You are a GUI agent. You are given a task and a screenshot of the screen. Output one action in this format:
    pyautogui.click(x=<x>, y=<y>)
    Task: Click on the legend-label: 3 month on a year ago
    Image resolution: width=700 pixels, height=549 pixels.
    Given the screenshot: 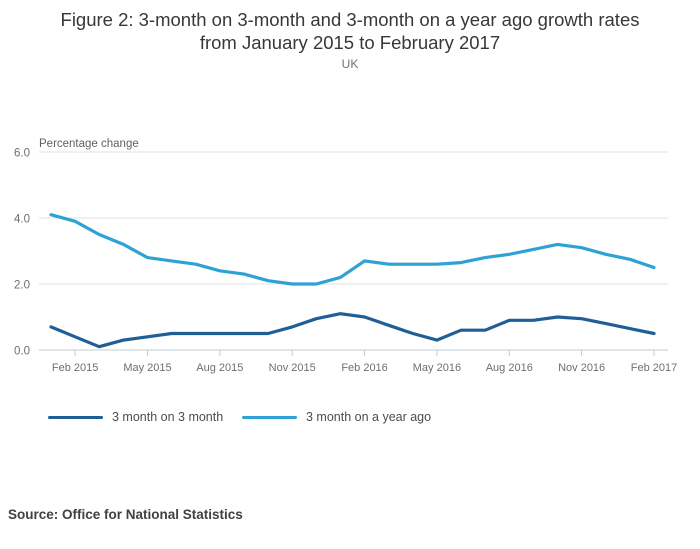 What is the action you would take?
    pyautogui.click(x=369, y=417)
    